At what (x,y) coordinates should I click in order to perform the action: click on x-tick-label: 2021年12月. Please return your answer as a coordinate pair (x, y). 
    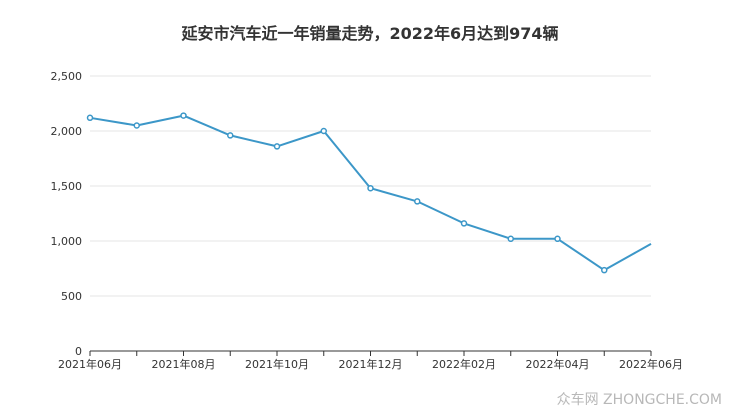
    Looking at the image, I should click on (371, 364).